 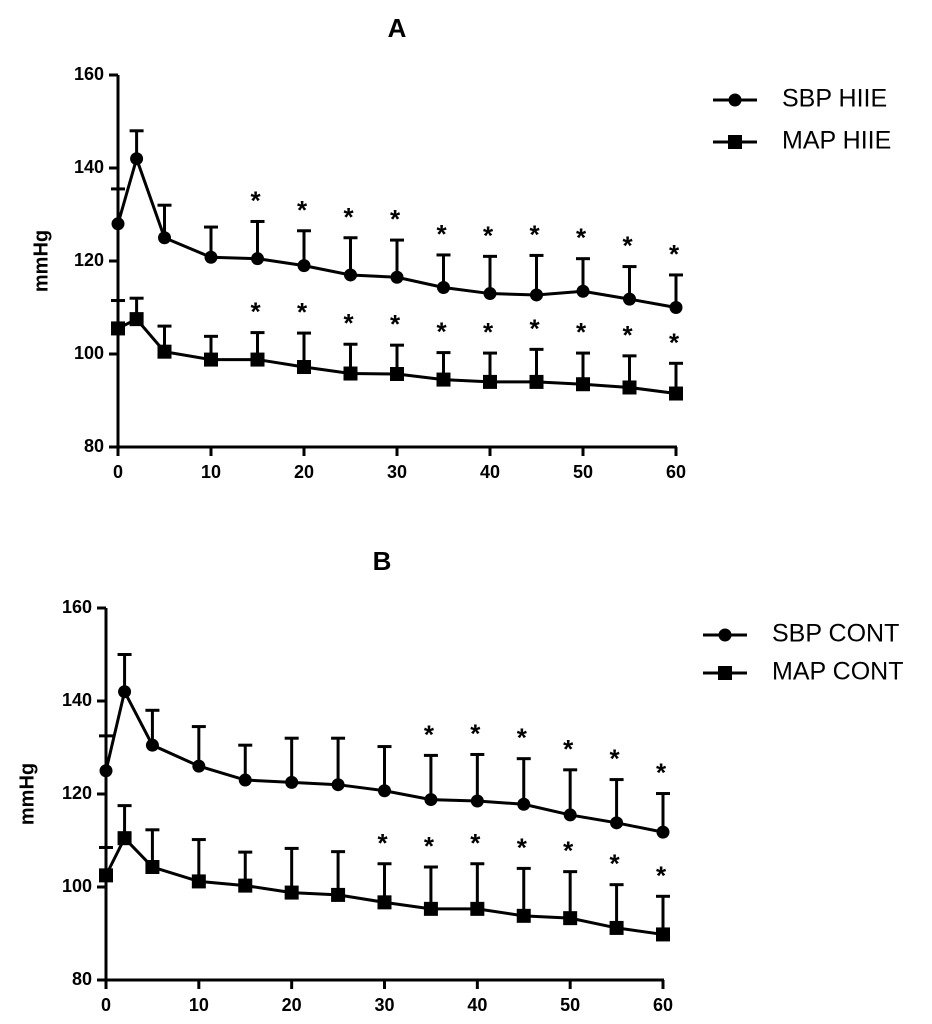 I want to click on panel-title: B, so click(x=382, y=561).